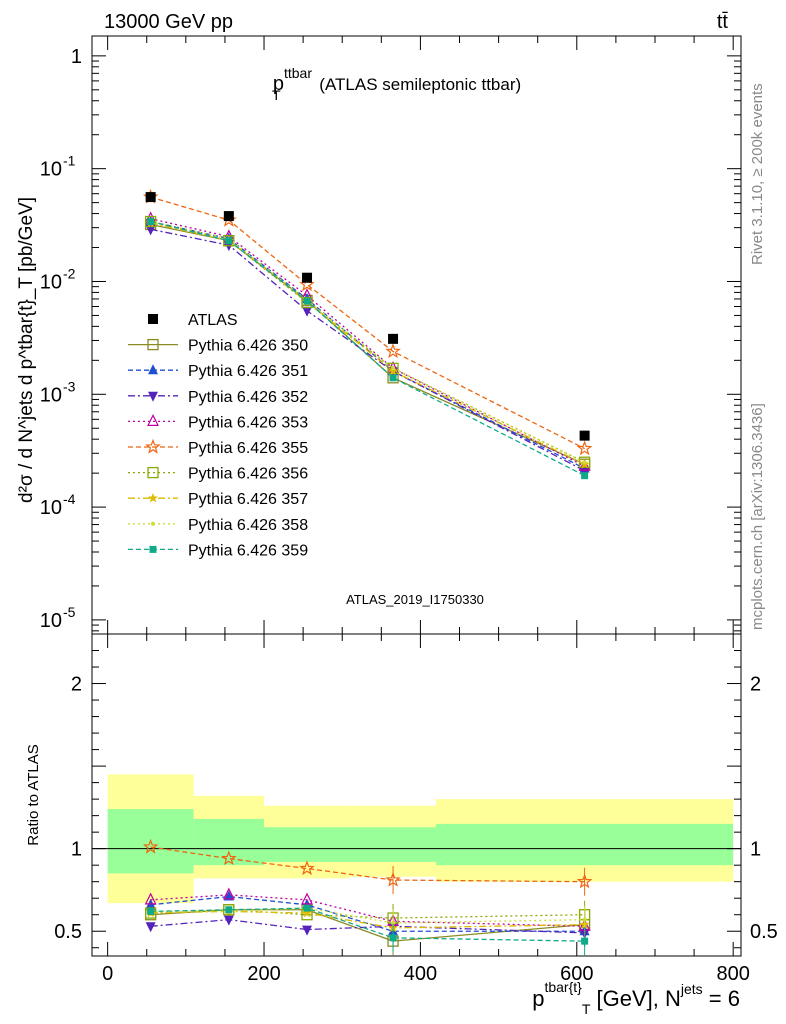  I want to click on legend-entry: Pythia 6.426 355, so click(218, 447).